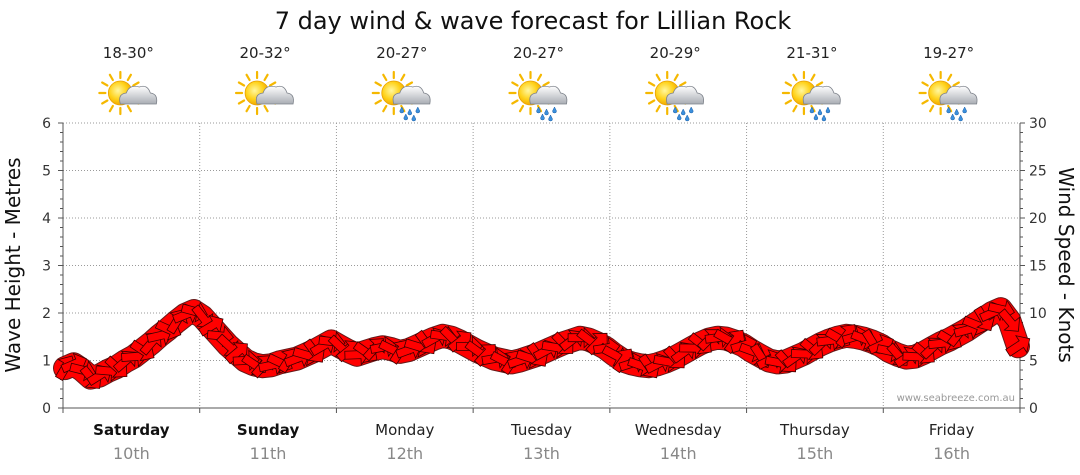 This screenshot has height=475, width=1080. What do you see at coordinates (541, 453) in the screenshot?
I see `day-date-label: 13th` at bounding box center [541, 453].